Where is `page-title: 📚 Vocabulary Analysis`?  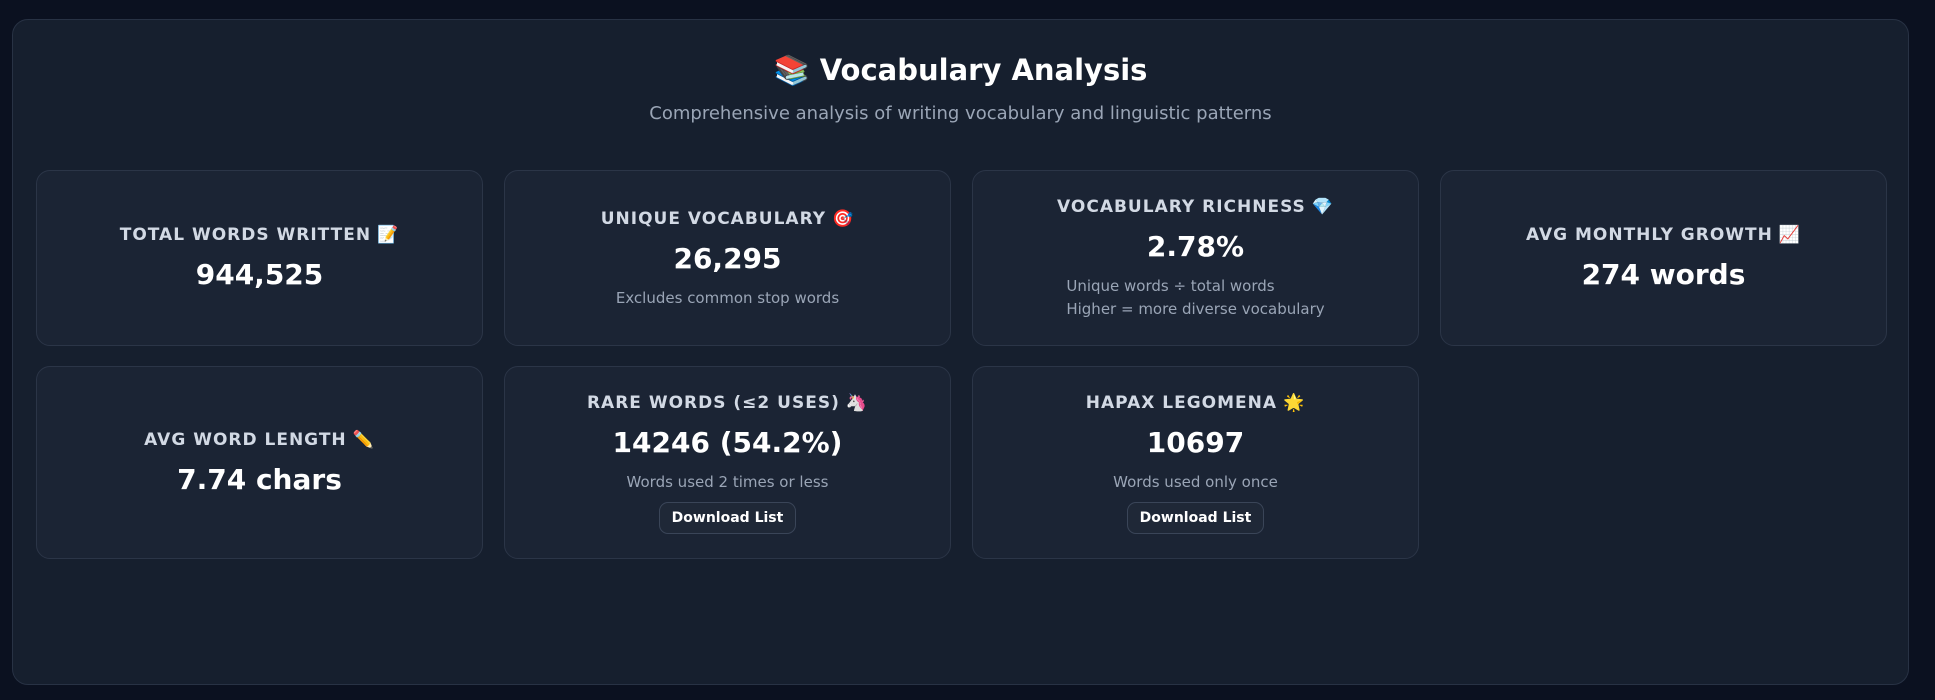 page-title: 📚 Vocabulary Analysis is located at coordinates (960, 70).